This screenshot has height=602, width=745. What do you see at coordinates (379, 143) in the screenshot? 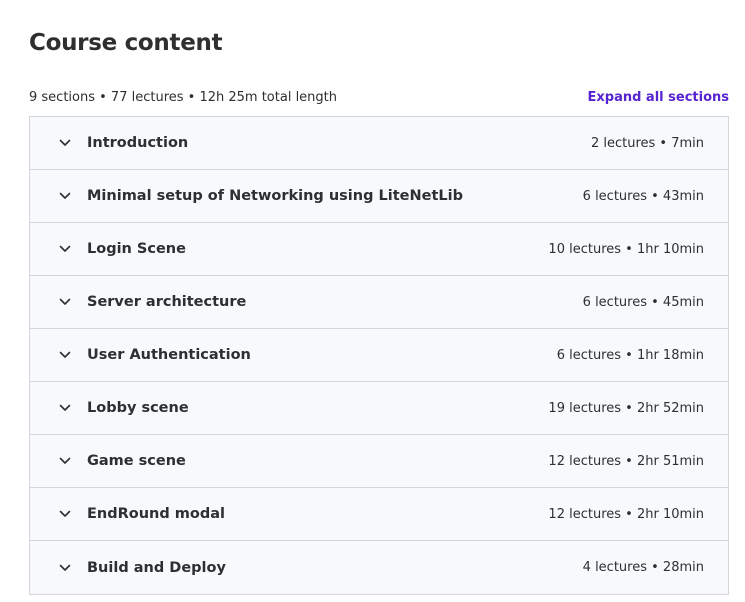
I see `section-introduction: Introduction 2 lectures • 7min` at bounding box center [379, 143].